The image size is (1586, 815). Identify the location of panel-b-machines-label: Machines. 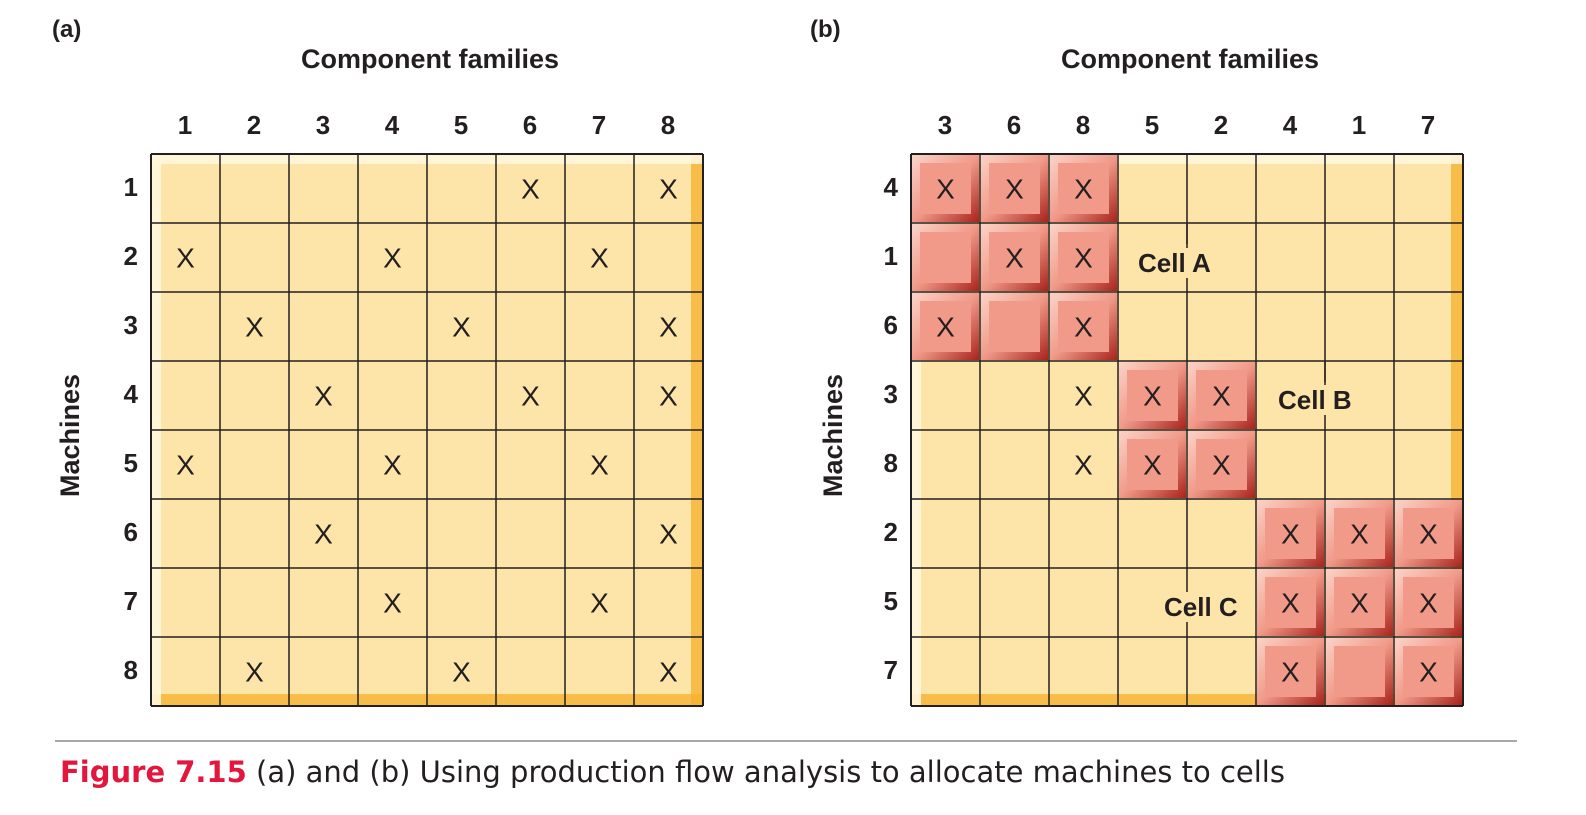
(833, 435).